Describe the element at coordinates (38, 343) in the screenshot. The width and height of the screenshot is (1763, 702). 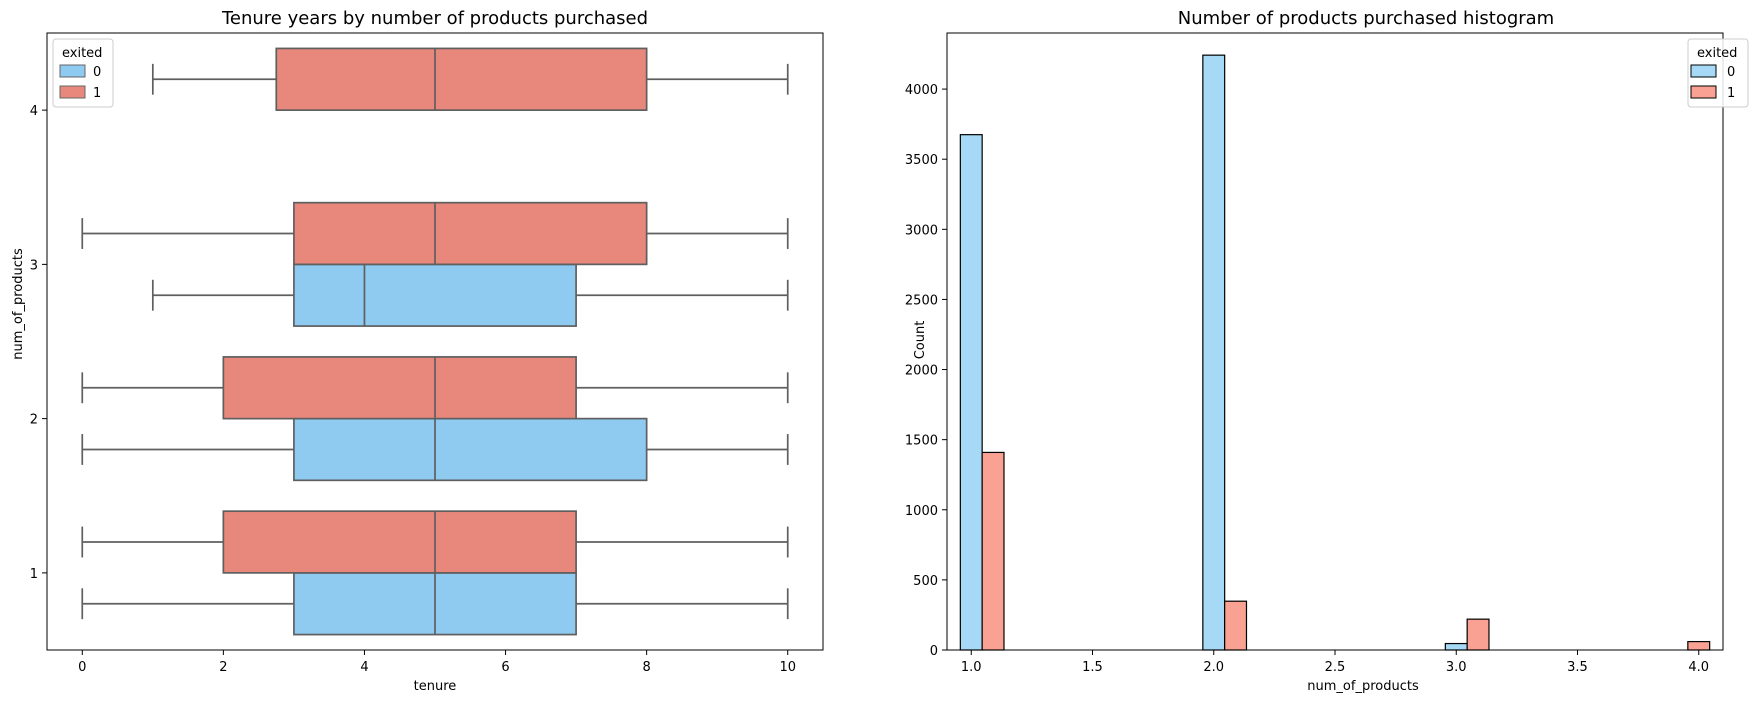
I see `y-axis-ticks: 4 3 2 1` at that location.